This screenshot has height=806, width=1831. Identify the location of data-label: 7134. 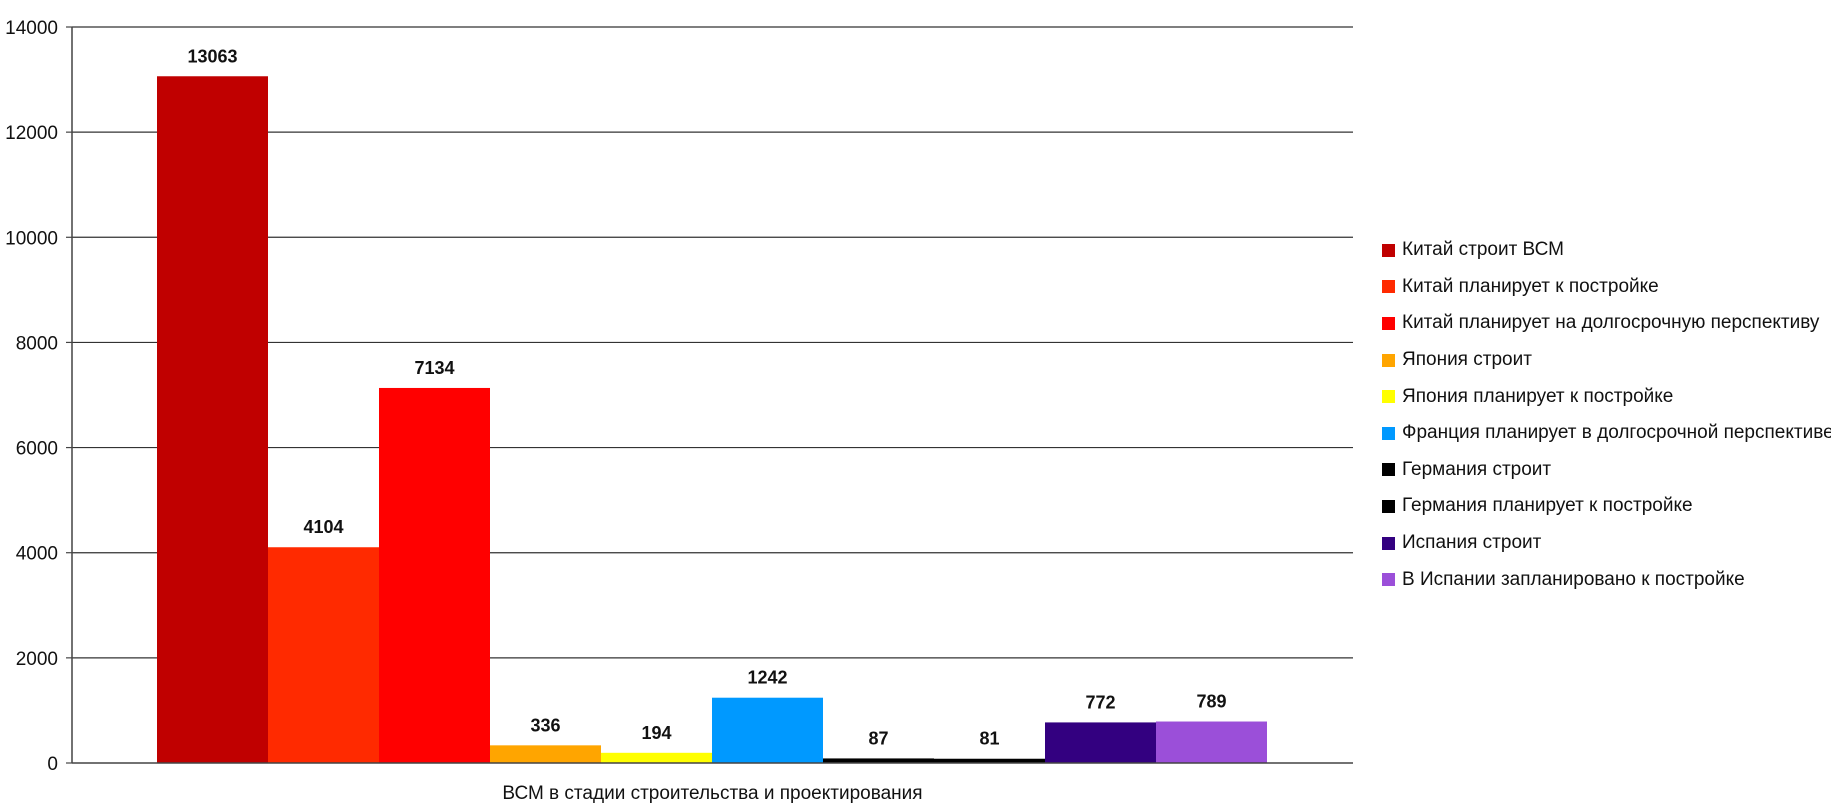
(434, 368).